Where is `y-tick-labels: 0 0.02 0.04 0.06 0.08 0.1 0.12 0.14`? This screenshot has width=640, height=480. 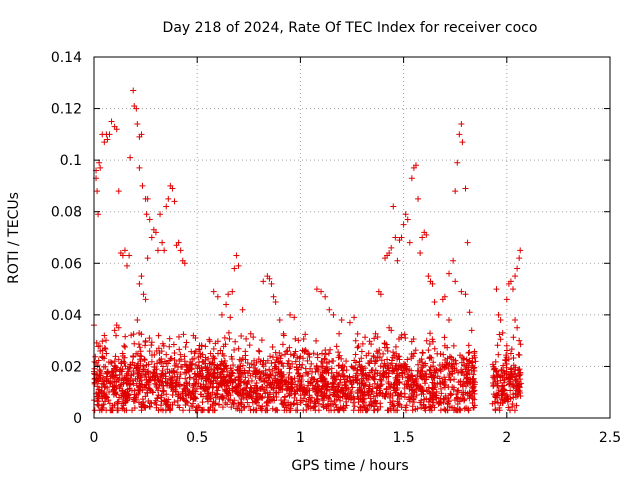
y-tick-labels: 0 0.02 0.04 0.06 0.08 0.1 0.12 0.14 is located at coordinates (66, 238).